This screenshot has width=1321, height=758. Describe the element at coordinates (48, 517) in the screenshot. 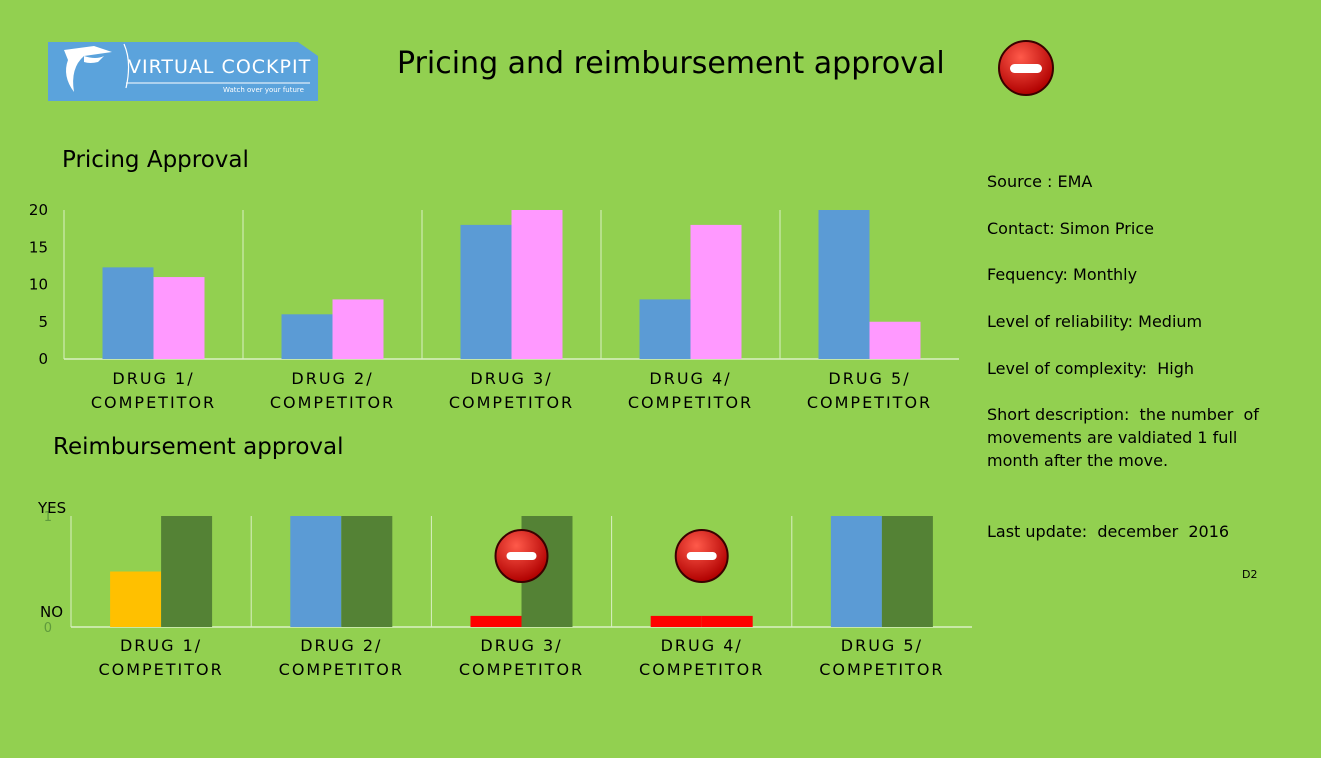

I see `y-tick-label: 1` at that location.